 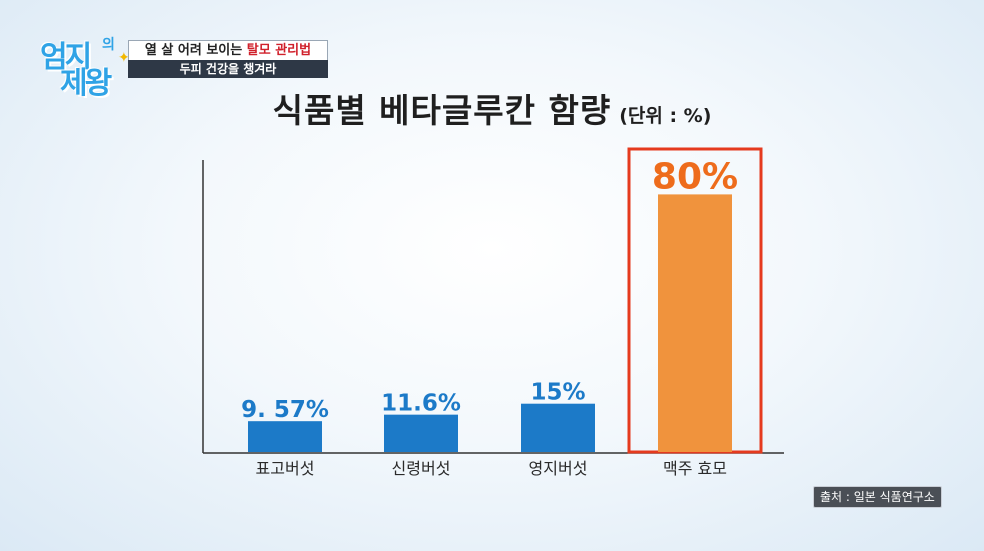 What do you see at coordinates (558, 468) in the screenshot?
I see `category-label: 영지버섯` at bounding box center [558, 468].